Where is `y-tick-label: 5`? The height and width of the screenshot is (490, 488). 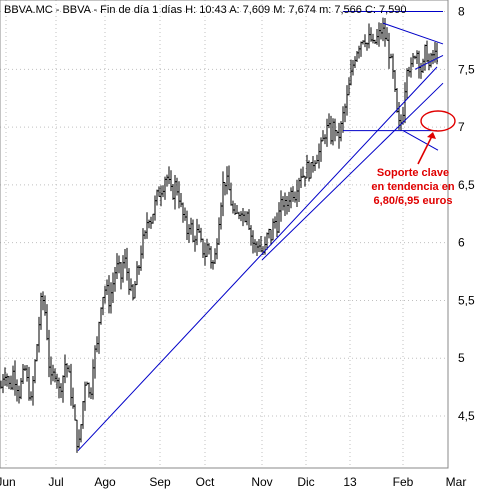
y-tick-label: 5 is located at coordinates (461, 358).